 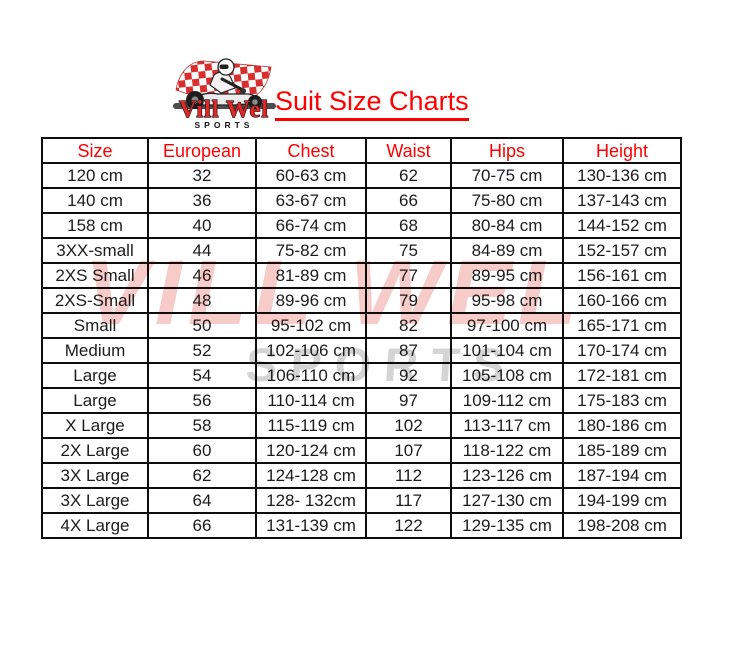 I want to click on table-cell: 152-157 cm, so click(x=622, y=250).